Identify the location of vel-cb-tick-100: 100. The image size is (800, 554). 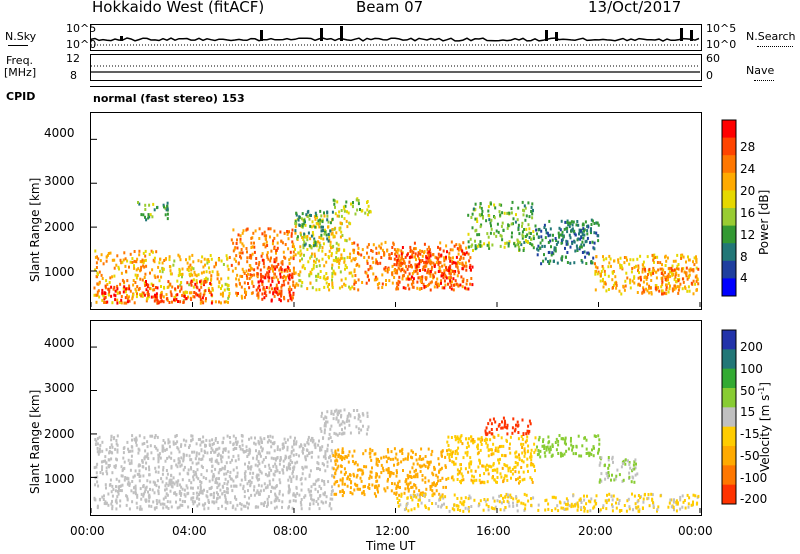
(751, 369).